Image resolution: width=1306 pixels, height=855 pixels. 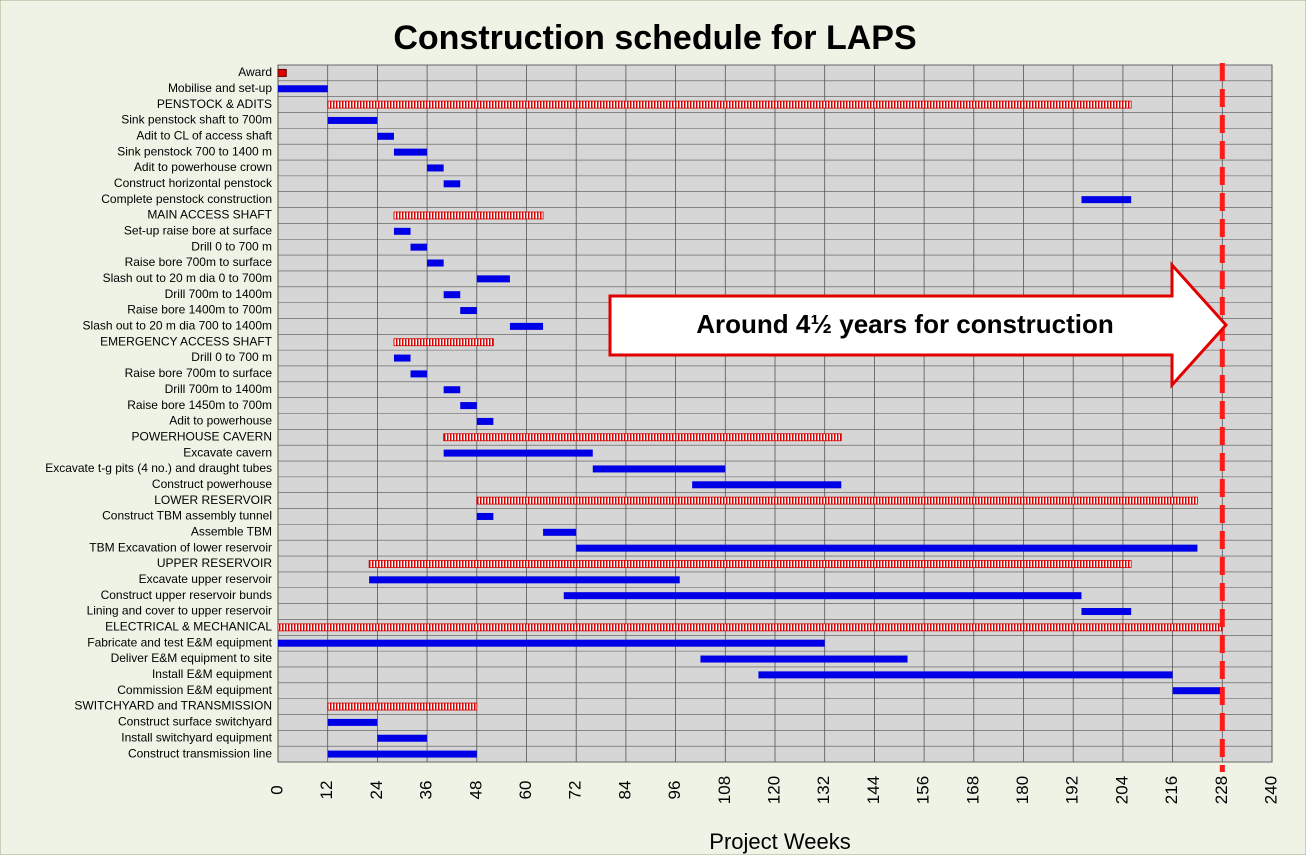 I want to click on x-tick-label: 132, so click(x=823, y=790).